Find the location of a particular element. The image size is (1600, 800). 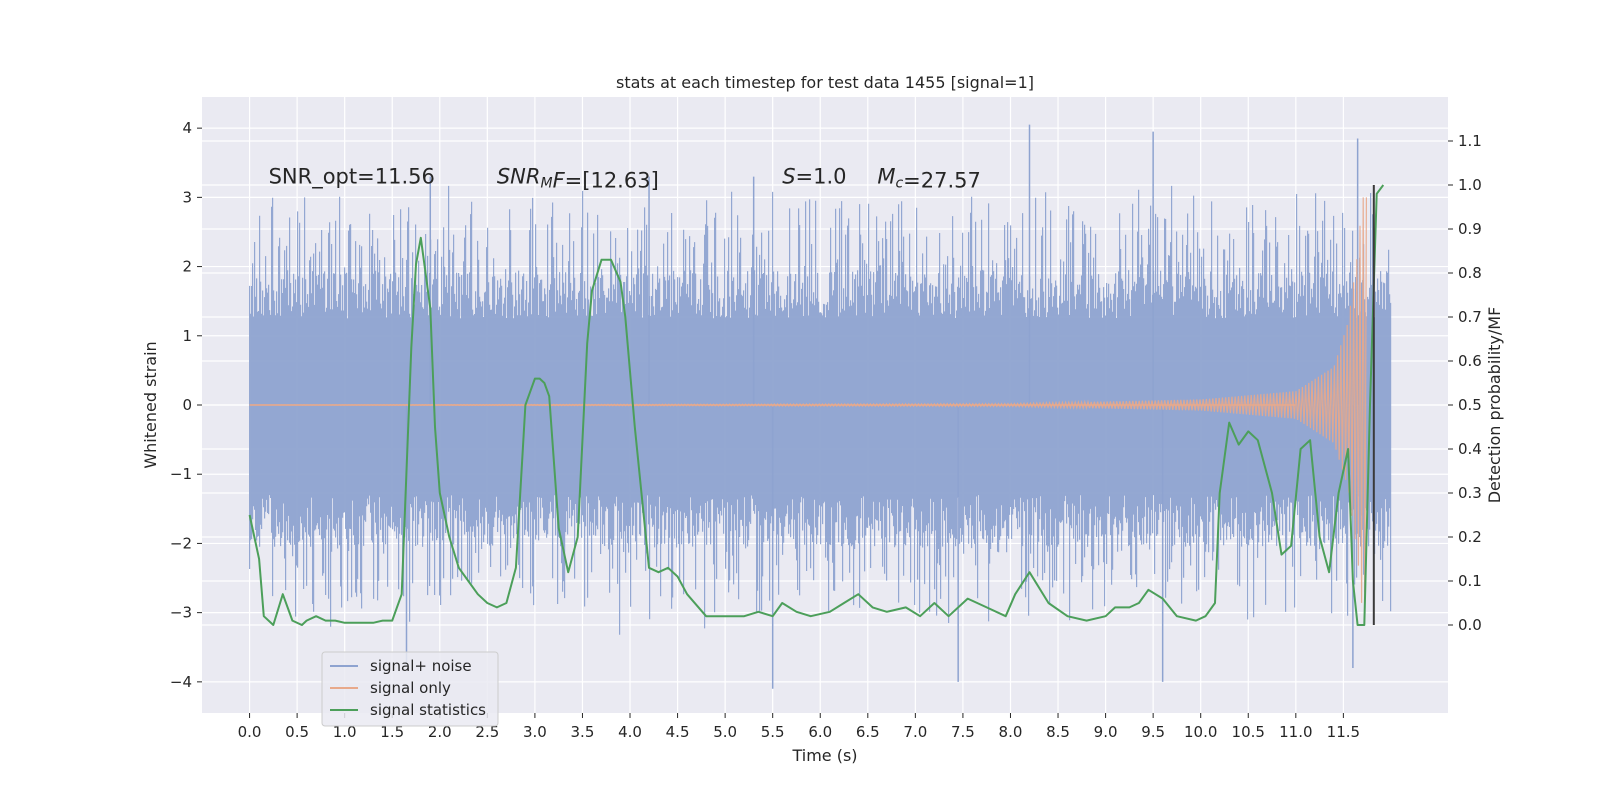

x-tick-label: 10.5 is located at coordinates (1248, 732).